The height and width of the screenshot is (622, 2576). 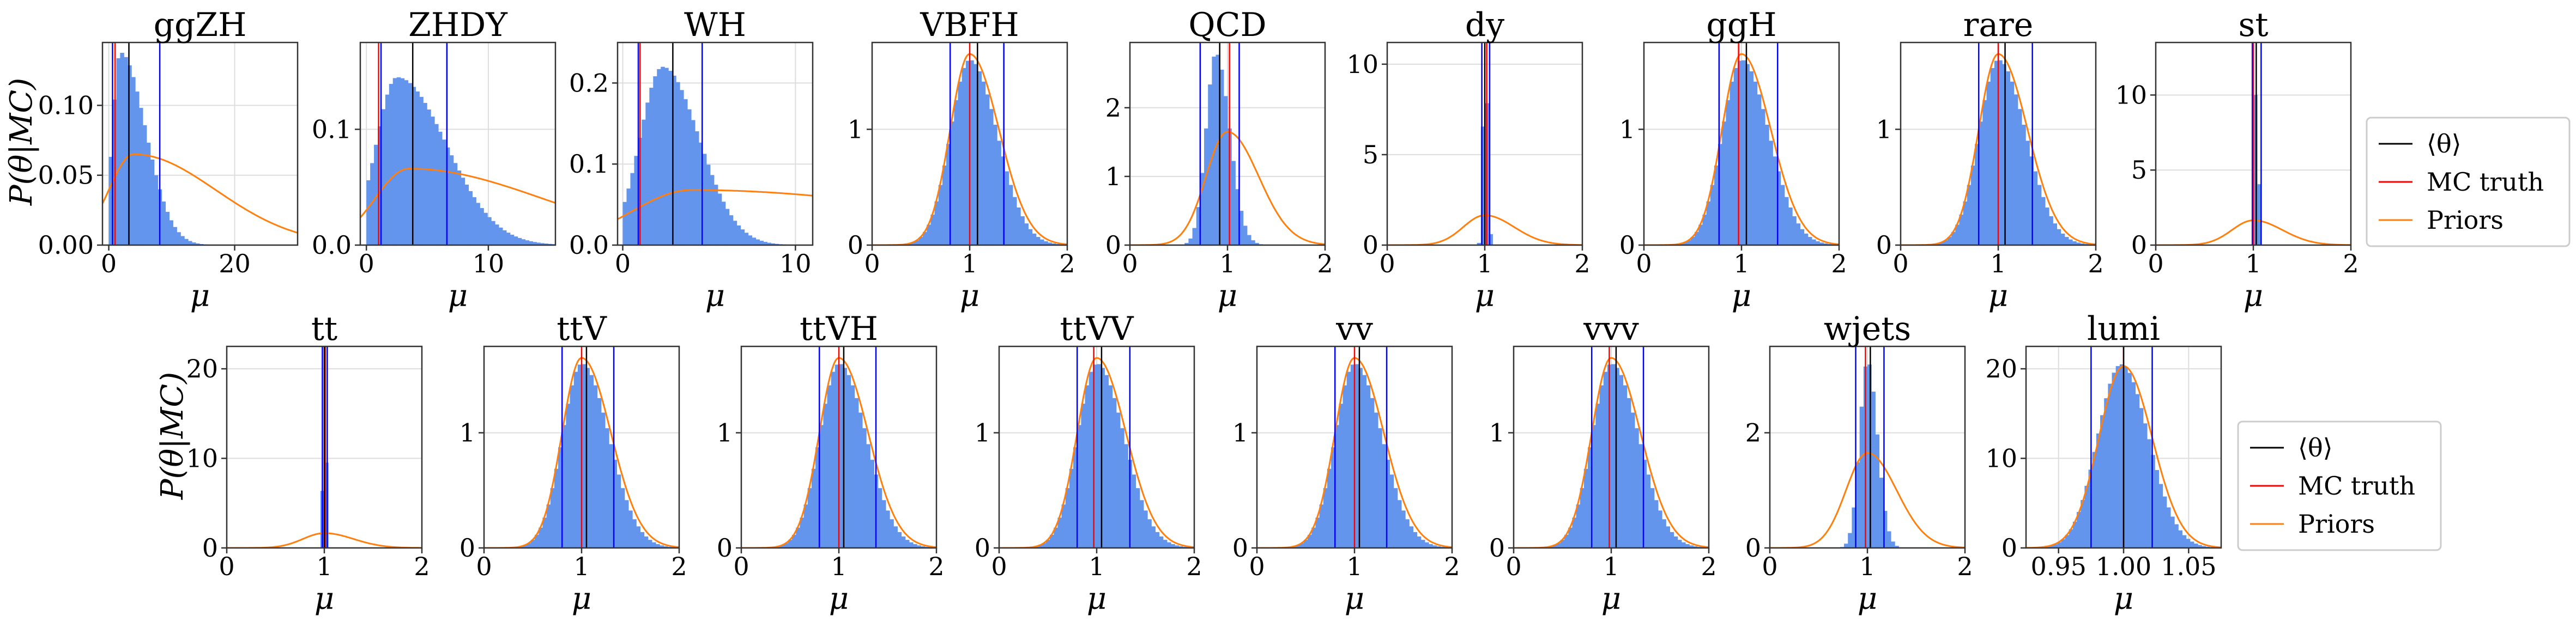 What do you see at coordinates (202, 458) in the screenshot?
I see `ytick-label: 10` at bounding box center [202, 458].